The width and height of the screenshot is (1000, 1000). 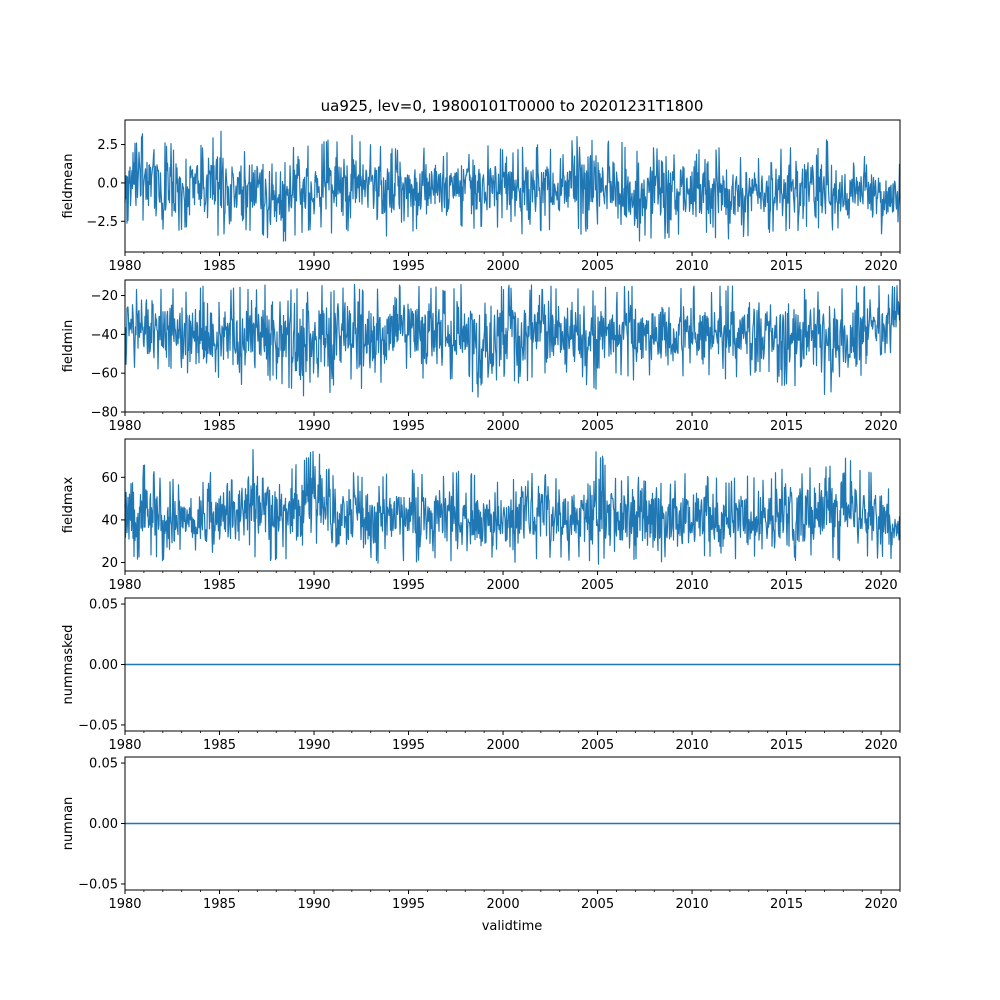 I want to click on fieldmean-axes-frame, so click(x=512, y=186).